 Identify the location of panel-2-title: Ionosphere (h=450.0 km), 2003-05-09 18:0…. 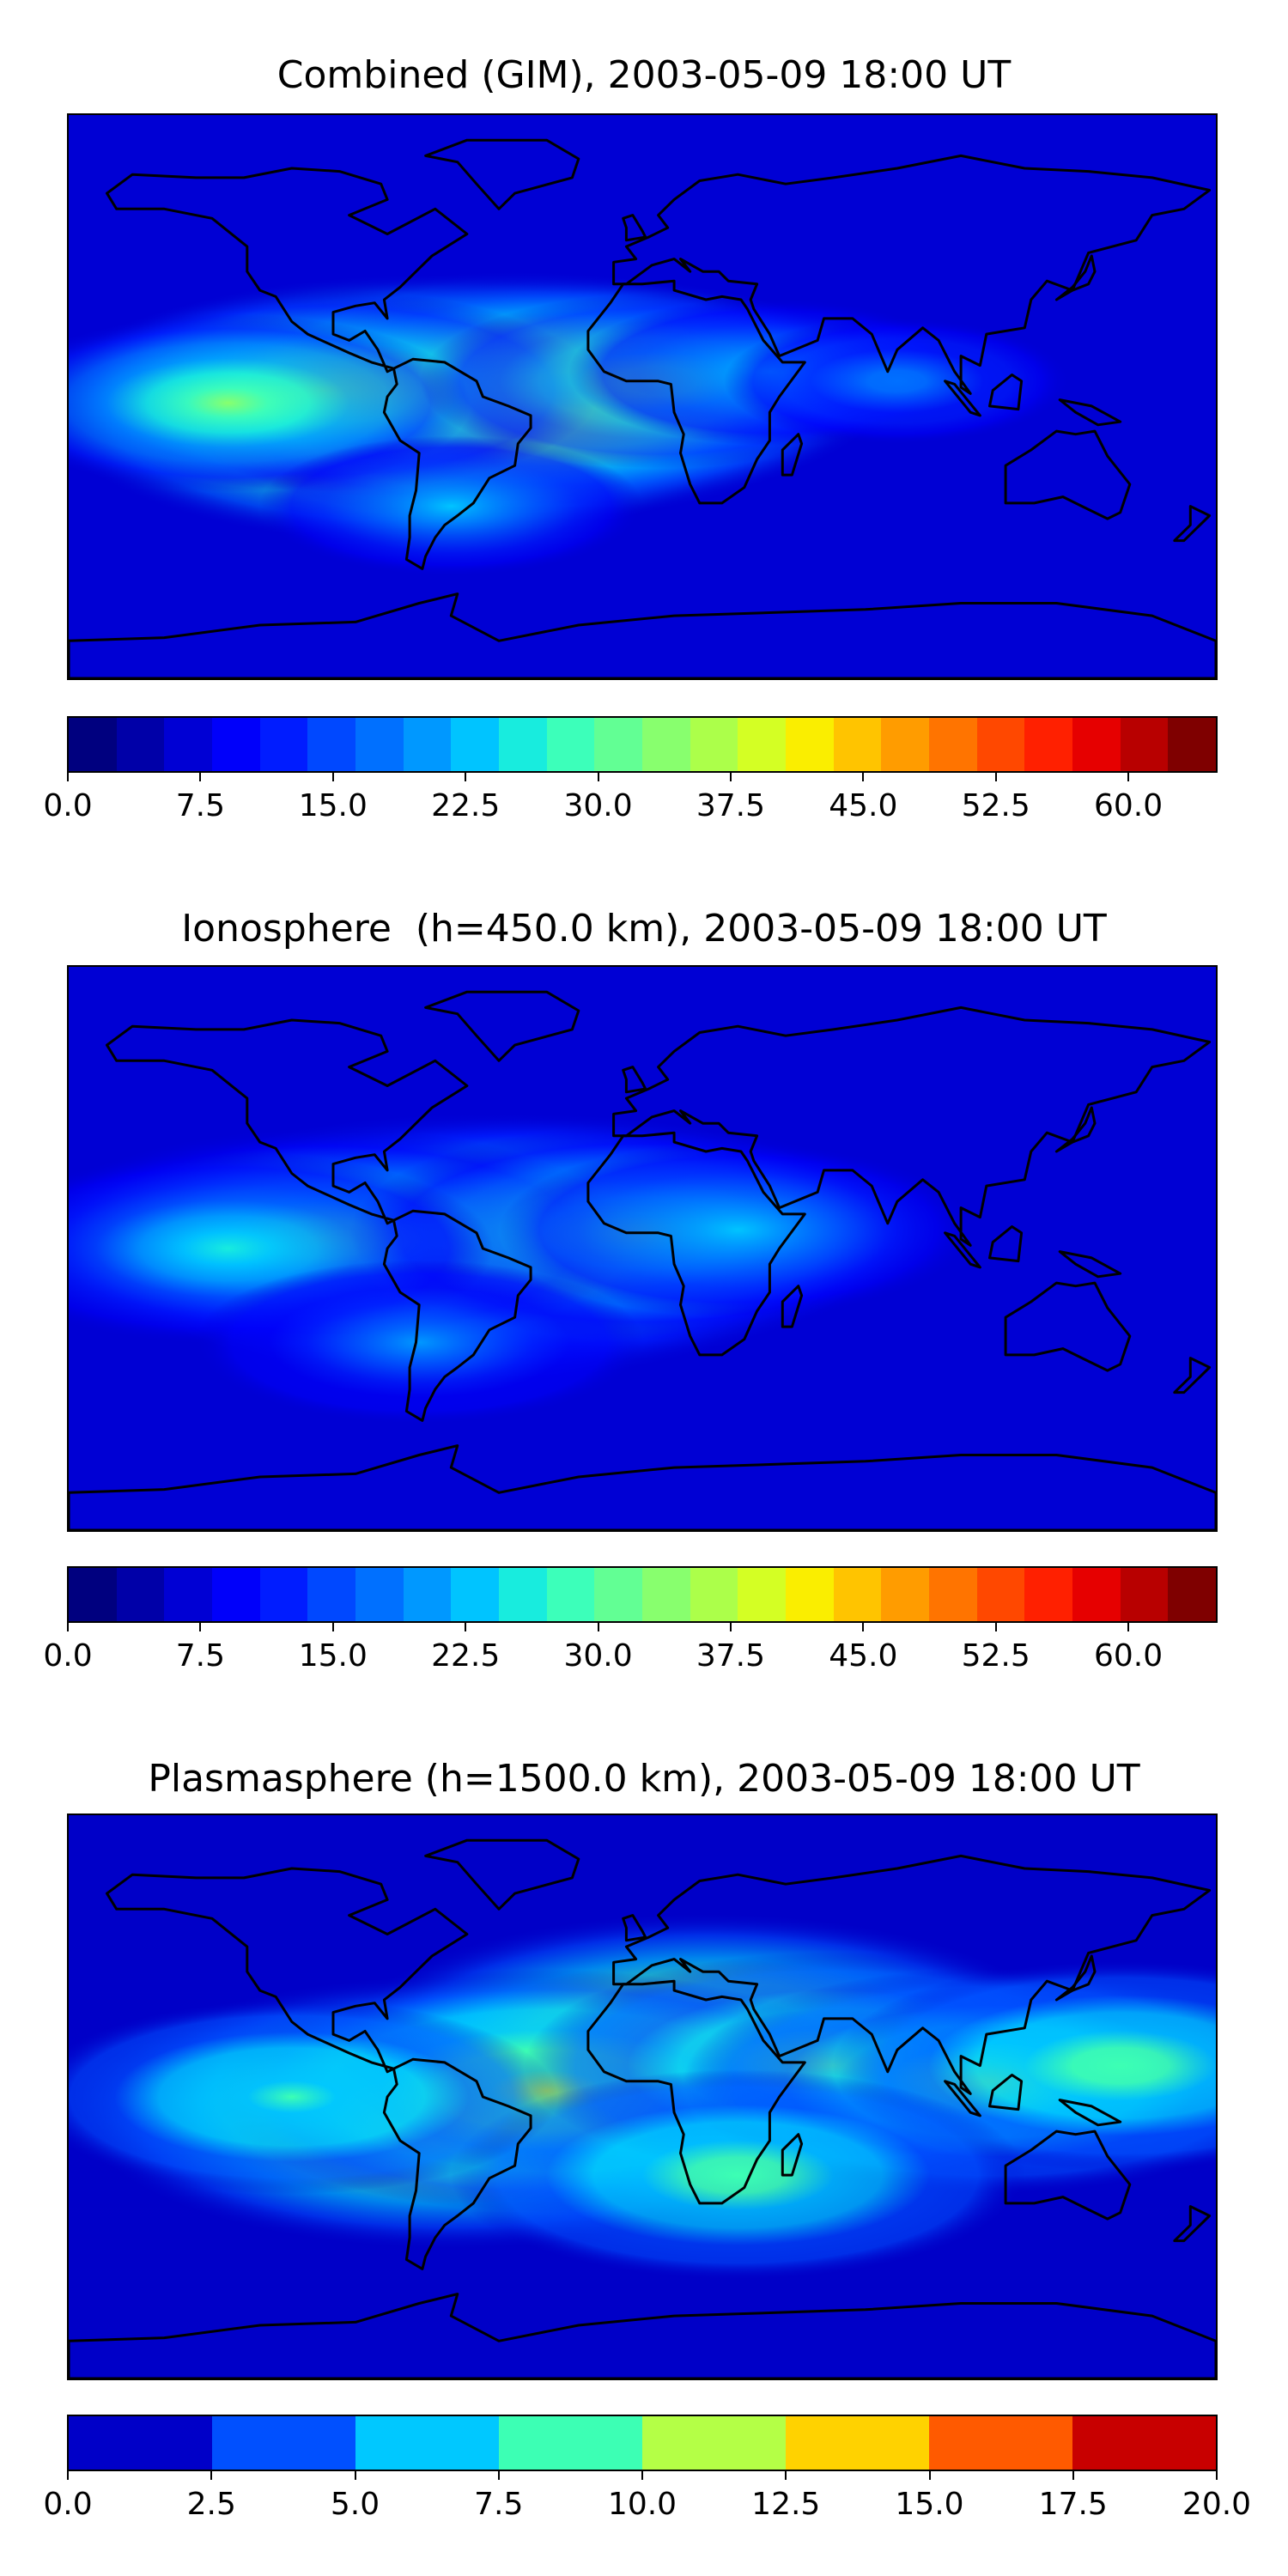
(644, 929).